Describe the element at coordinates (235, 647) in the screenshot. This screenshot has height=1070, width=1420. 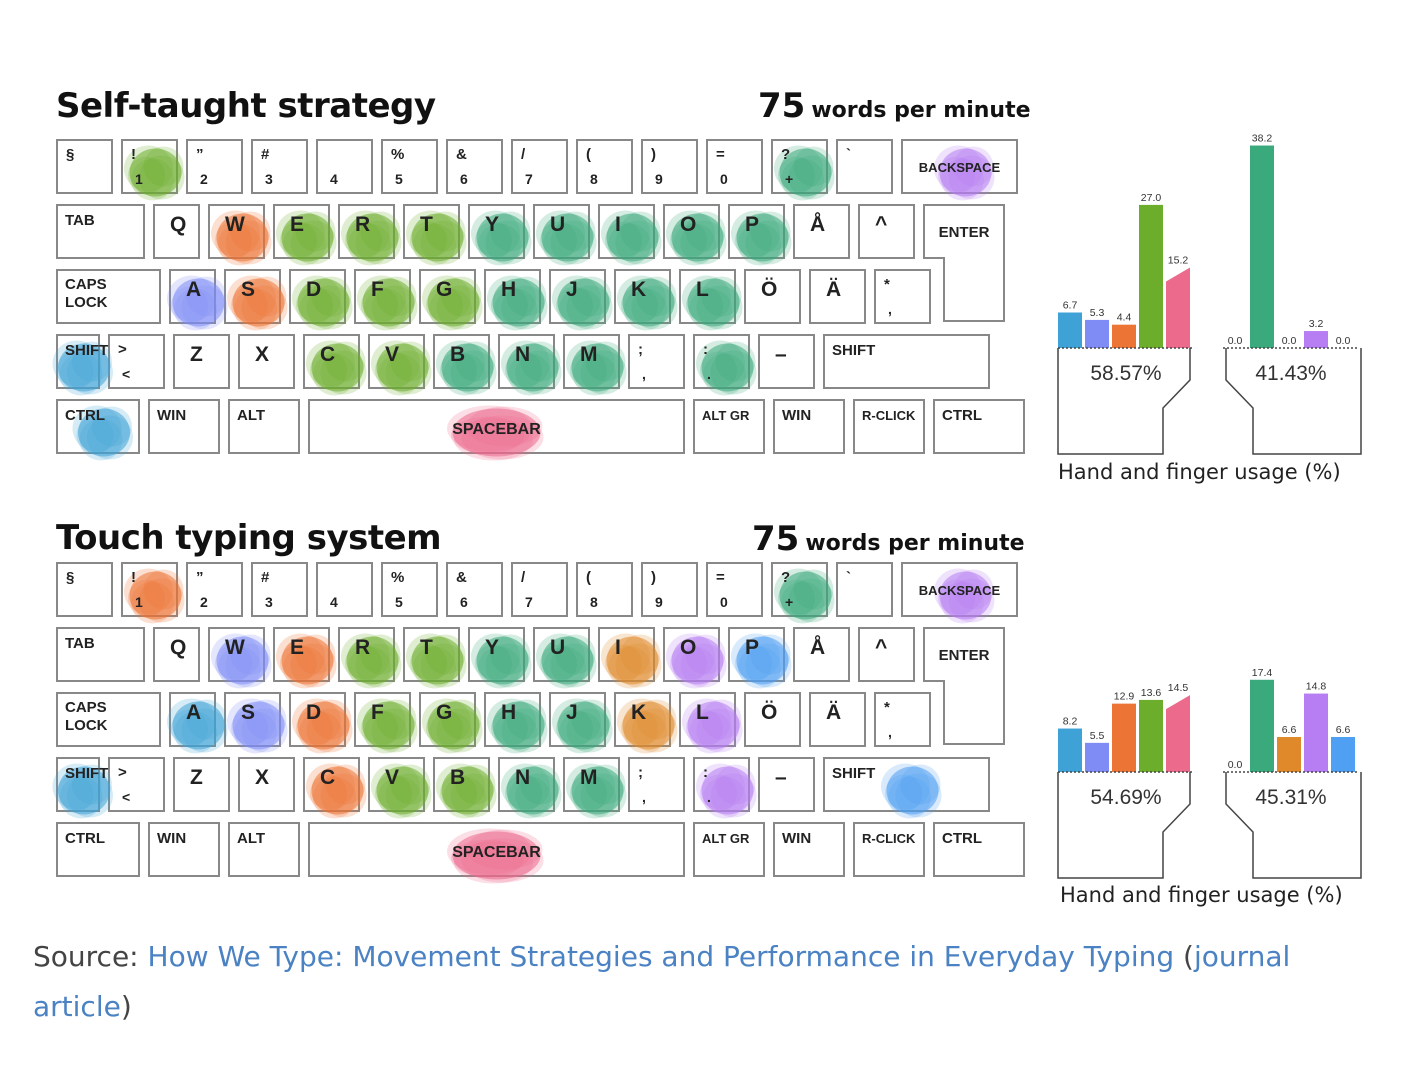
I see `key-label-w: W` at that location.